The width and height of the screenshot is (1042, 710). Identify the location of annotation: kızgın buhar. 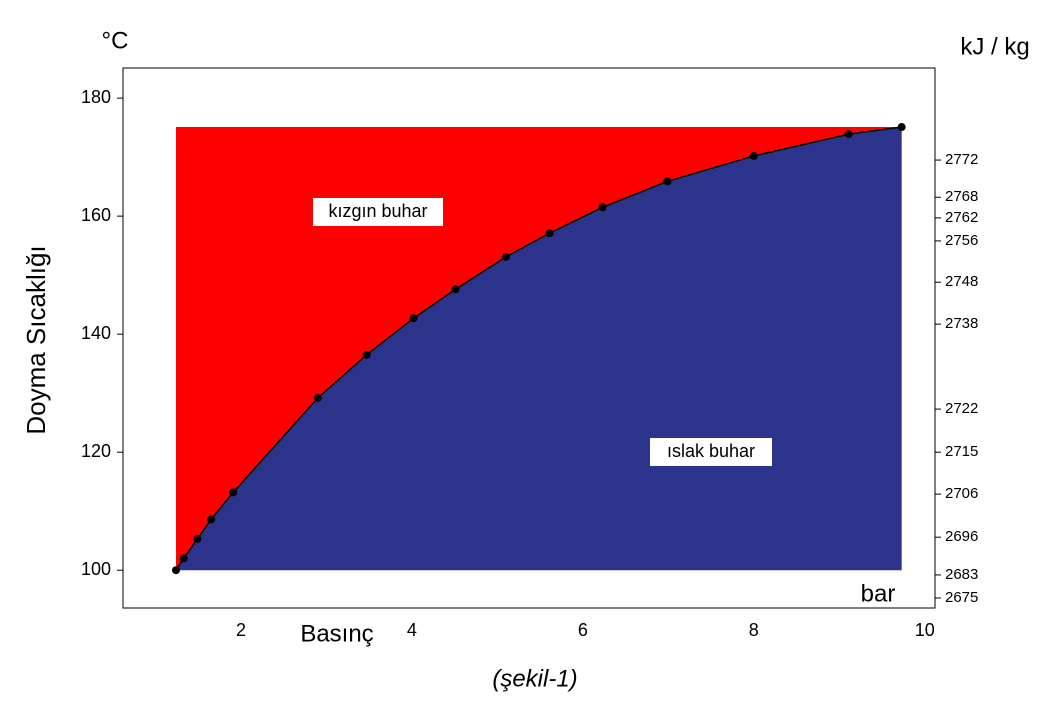
(377, 211).